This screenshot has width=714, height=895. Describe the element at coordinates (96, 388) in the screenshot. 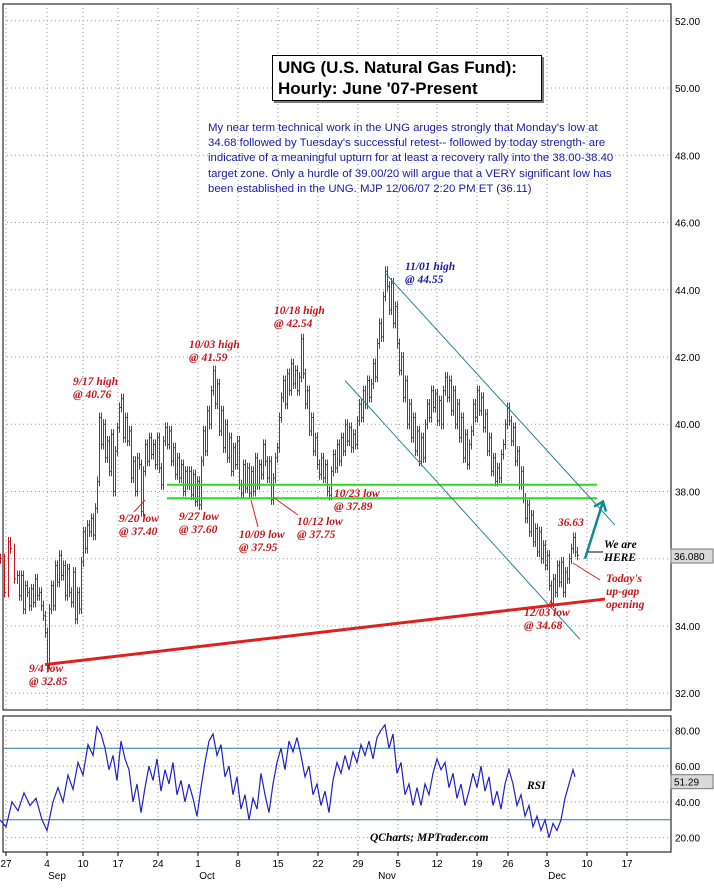

I see `annotation-sep17-high: 9/17 high @ 40.76` at that location.